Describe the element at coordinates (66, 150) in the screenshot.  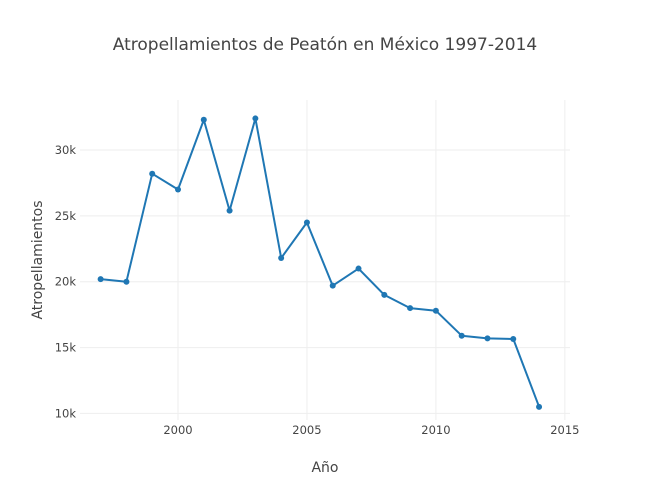
I see `y-tick-label: 30k` at that location.